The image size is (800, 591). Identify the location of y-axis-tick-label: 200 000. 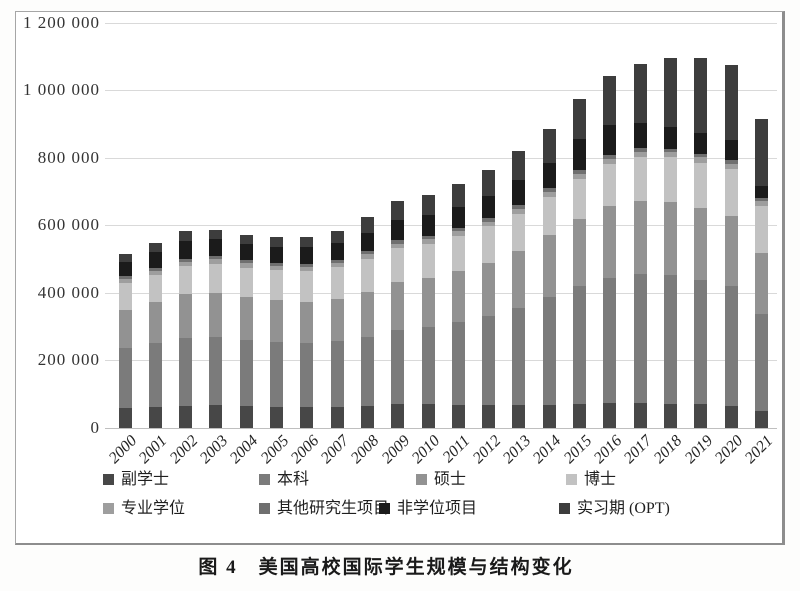
(68, 360).